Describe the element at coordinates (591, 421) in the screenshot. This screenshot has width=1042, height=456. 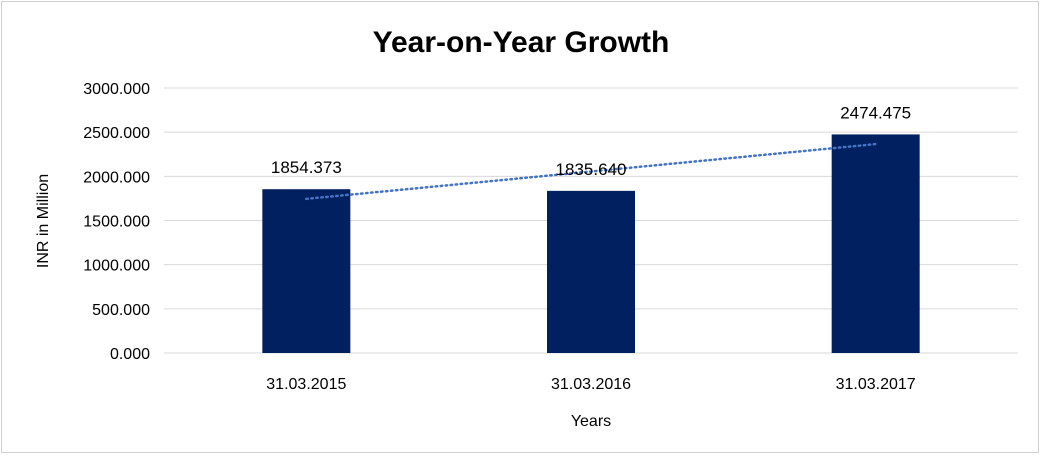
I see `x-axis-title: Years` at that location.